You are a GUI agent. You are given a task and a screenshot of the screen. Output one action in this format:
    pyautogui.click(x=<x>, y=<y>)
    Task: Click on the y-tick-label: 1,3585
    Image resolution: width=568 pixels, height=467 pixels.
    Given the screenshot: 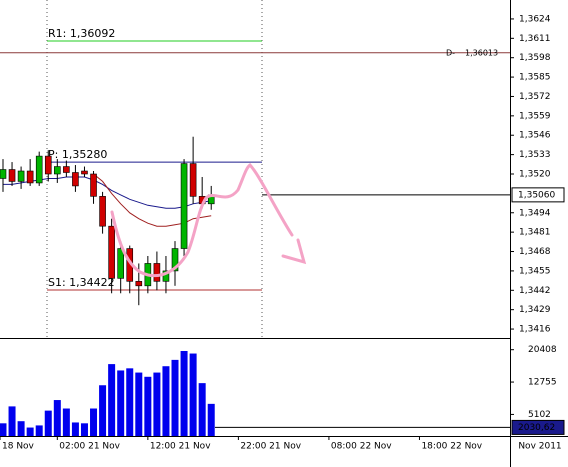 What is the action you would take?
    pyautogui.click(x=535, y=78)
    